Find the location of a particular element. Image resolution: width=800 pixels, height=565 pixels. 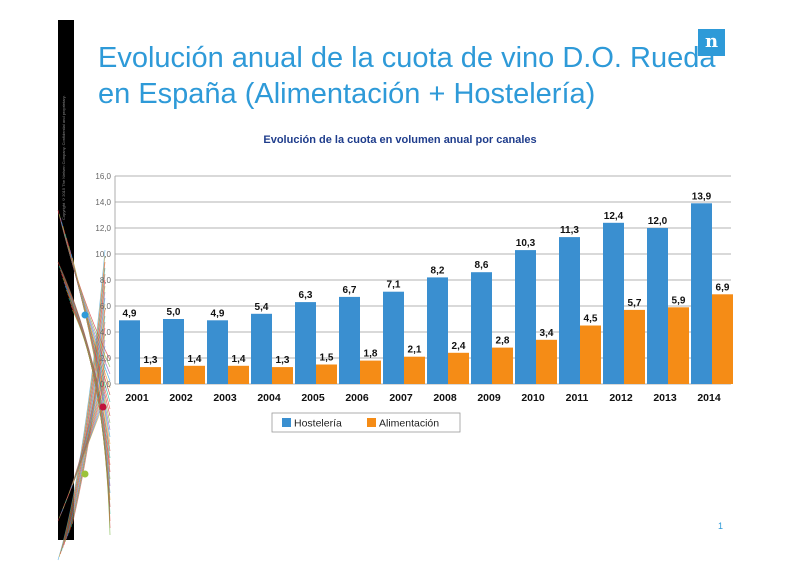

data-label: 1,5 is located at coordinates (327, 358).